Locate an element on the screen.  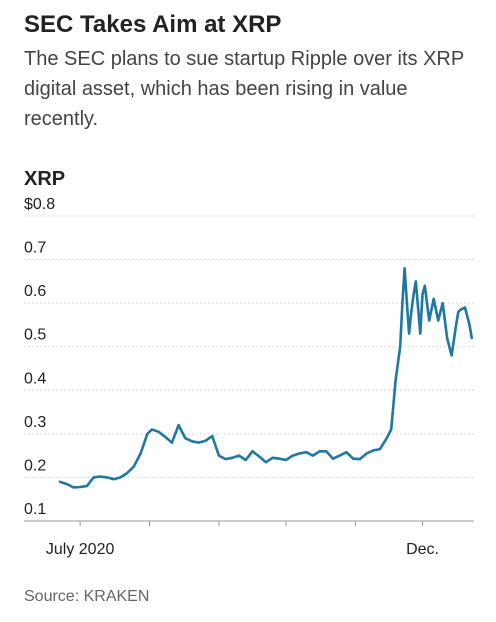
x-tick-label: Dec. is located at coordinates (422, 549).